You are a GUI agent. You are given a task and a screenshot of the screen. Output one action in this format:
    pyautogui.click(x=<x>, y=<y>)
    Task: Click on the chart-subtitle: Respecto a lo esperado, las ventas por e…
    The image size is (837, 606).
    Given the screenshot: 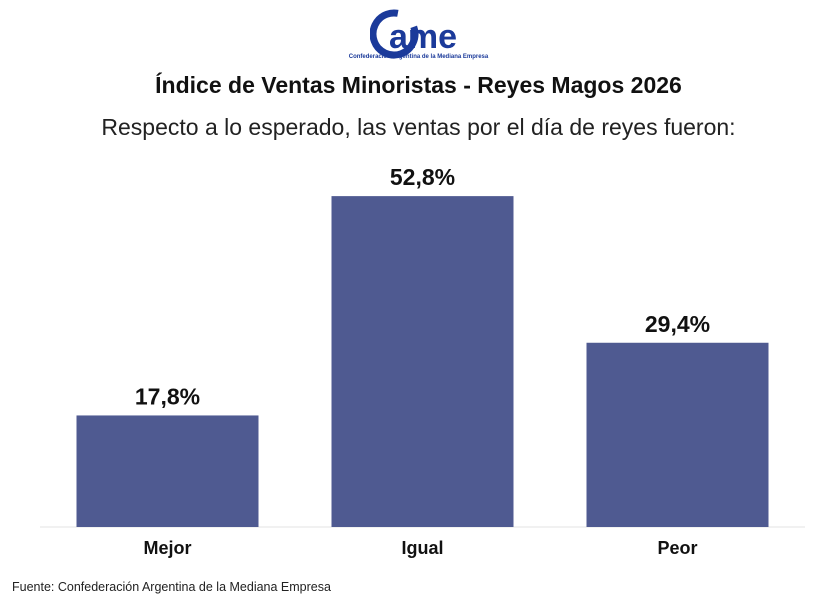 What is the action you would take?
    pyautogui.click(x=418, y=127)
    